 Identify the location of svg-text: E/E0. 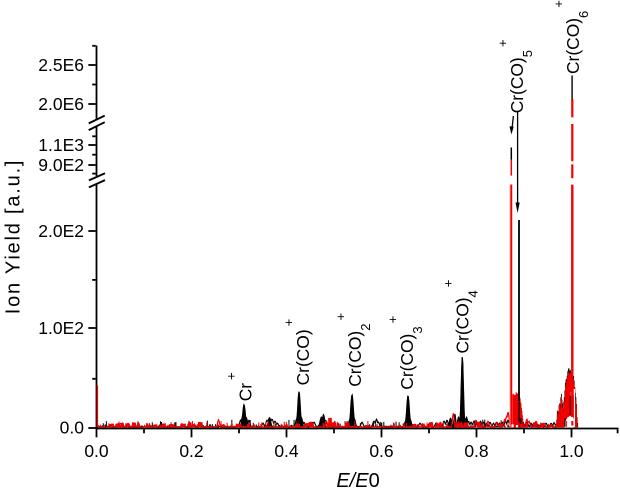
(357, 479).